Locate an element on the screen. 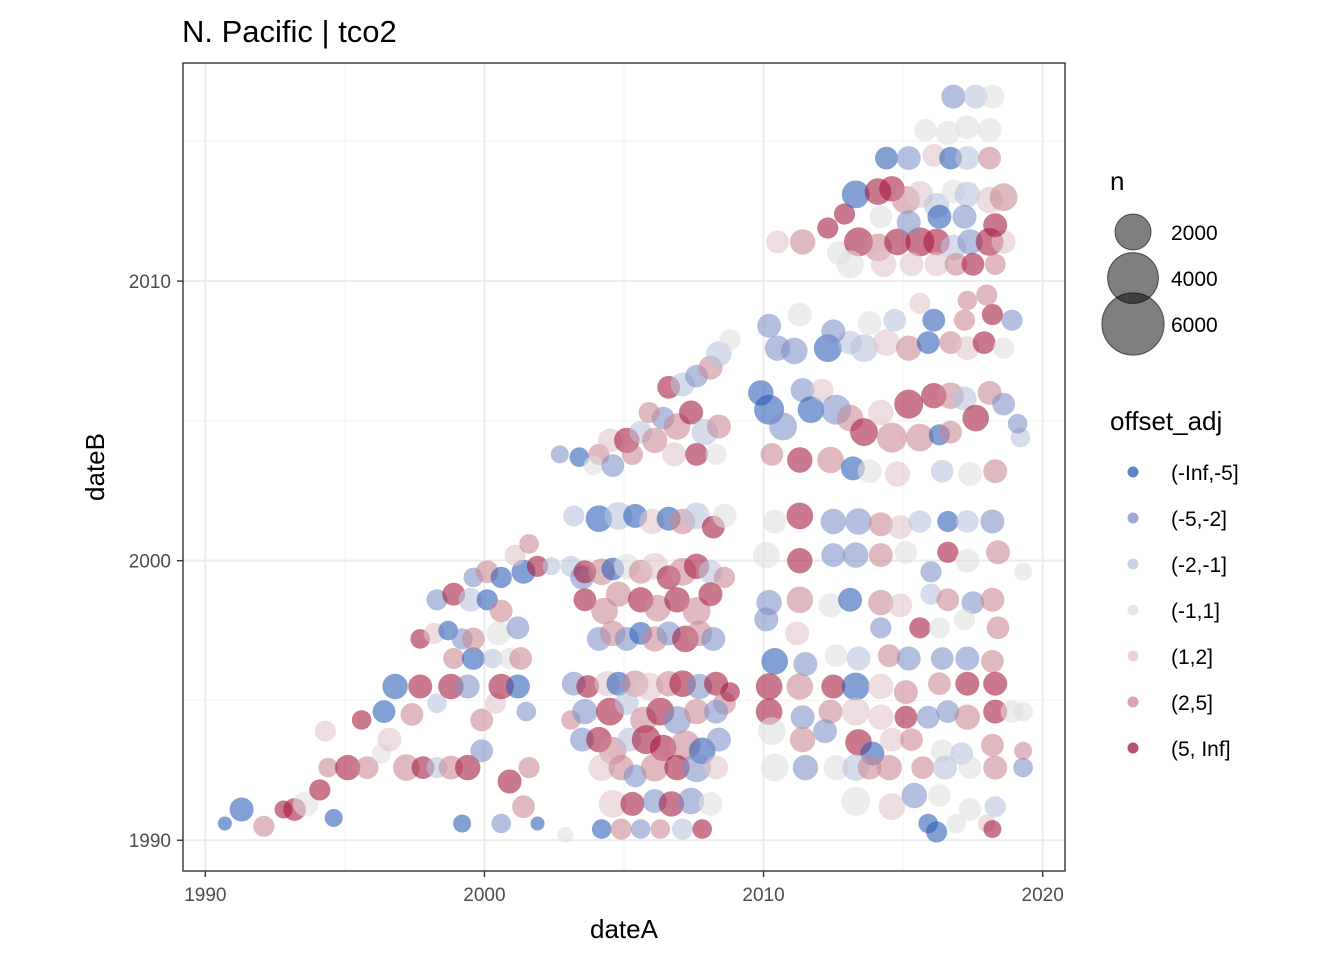 The height and width of the screenshot is (960, 1344). color-legend-label: (-5,-2] is located at coordinates (1199, 519).